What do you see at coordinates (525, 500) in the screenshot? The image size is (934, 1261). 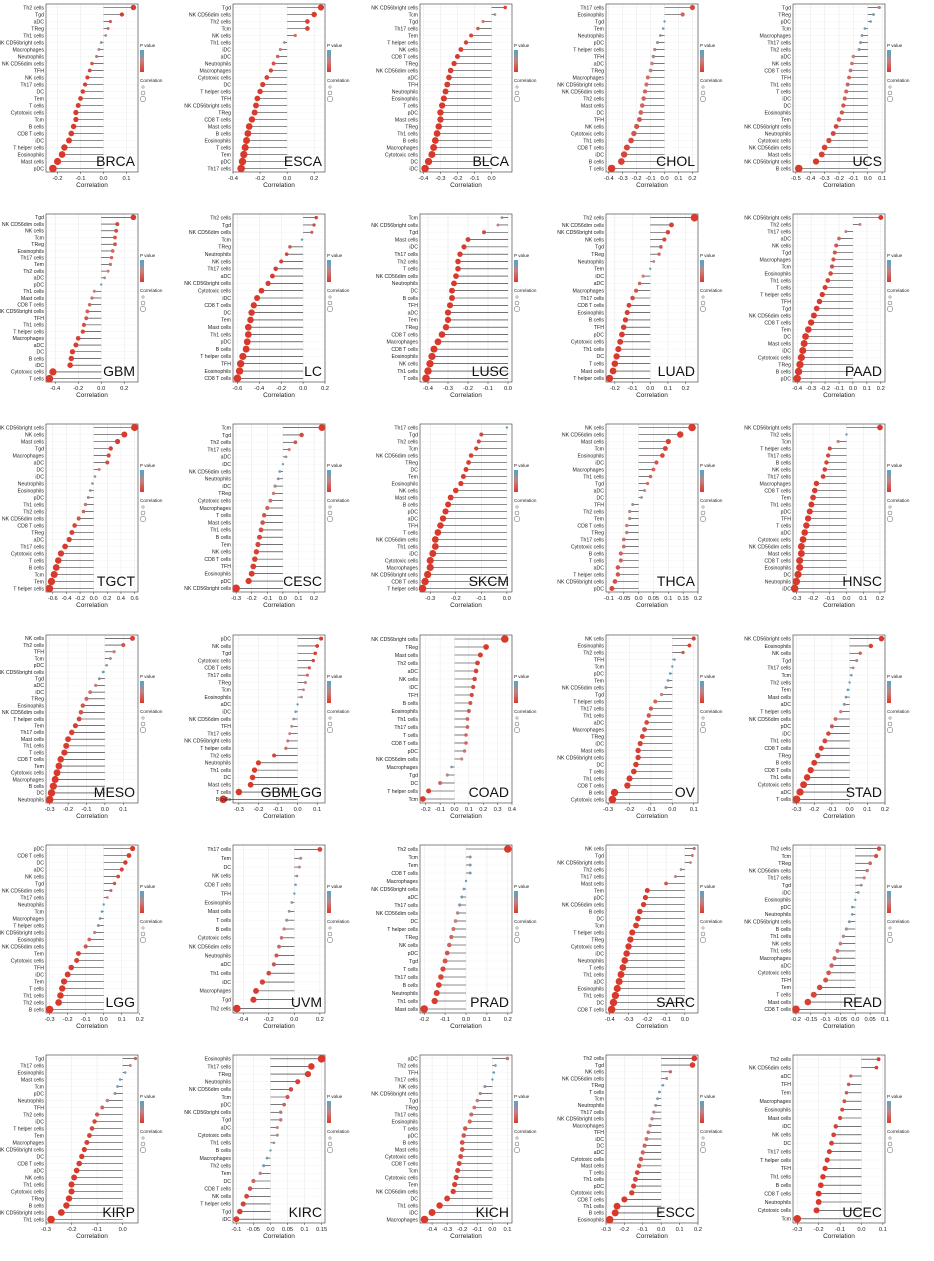 I see `legend-size-title: Correlation` at bounding box center [525, 500].